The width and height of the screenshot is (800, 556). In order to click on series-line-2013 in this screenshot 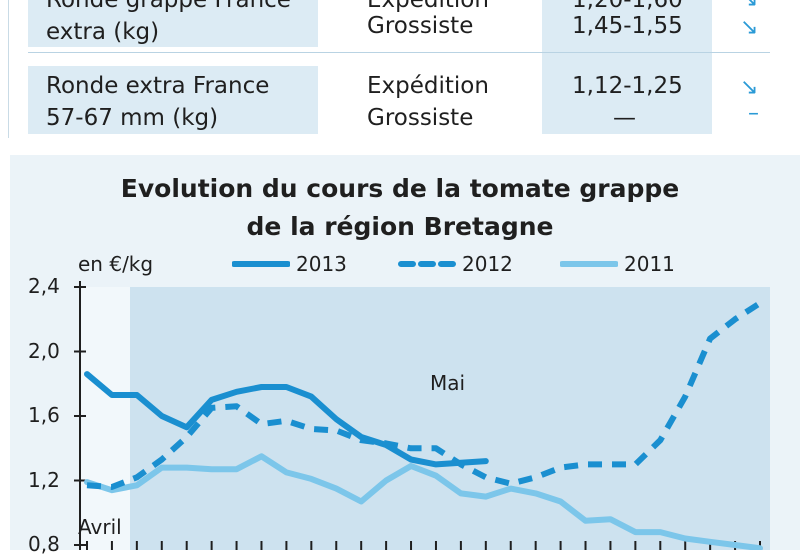, I will do `click(286, 419)`.